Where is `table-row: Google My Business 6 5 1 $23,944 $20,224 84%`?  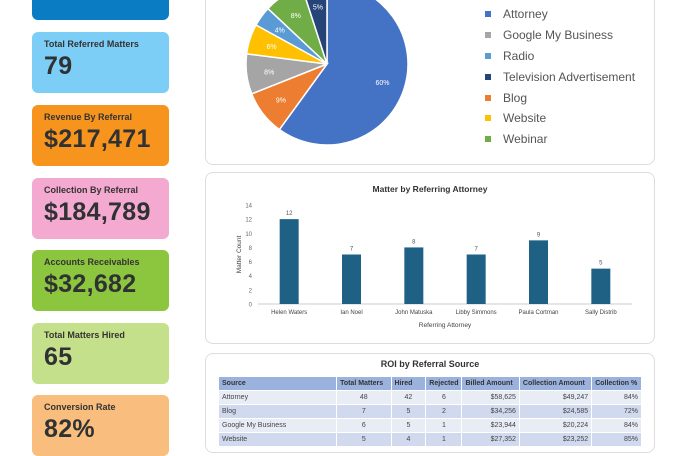
table-row: Google My Business 6 5 1 $23,944 $20,224 84% is located at coordinates (429, 425).